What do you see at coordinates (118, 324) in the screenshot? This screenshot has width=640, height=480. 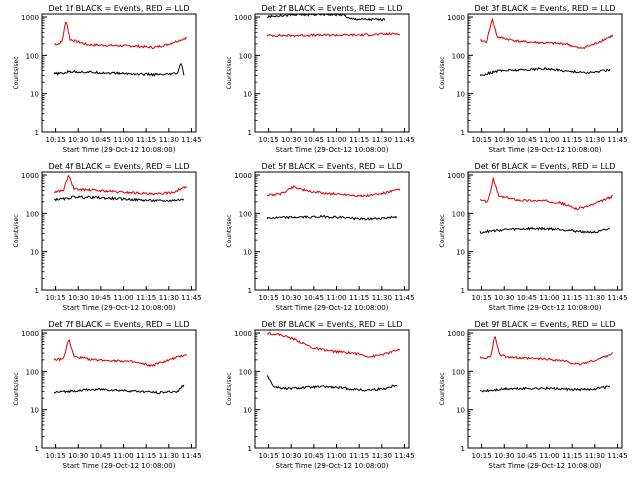 I see `panel-title: Det 7f BLACK = Events, RED = LLD` at bounding box center [118, 324].